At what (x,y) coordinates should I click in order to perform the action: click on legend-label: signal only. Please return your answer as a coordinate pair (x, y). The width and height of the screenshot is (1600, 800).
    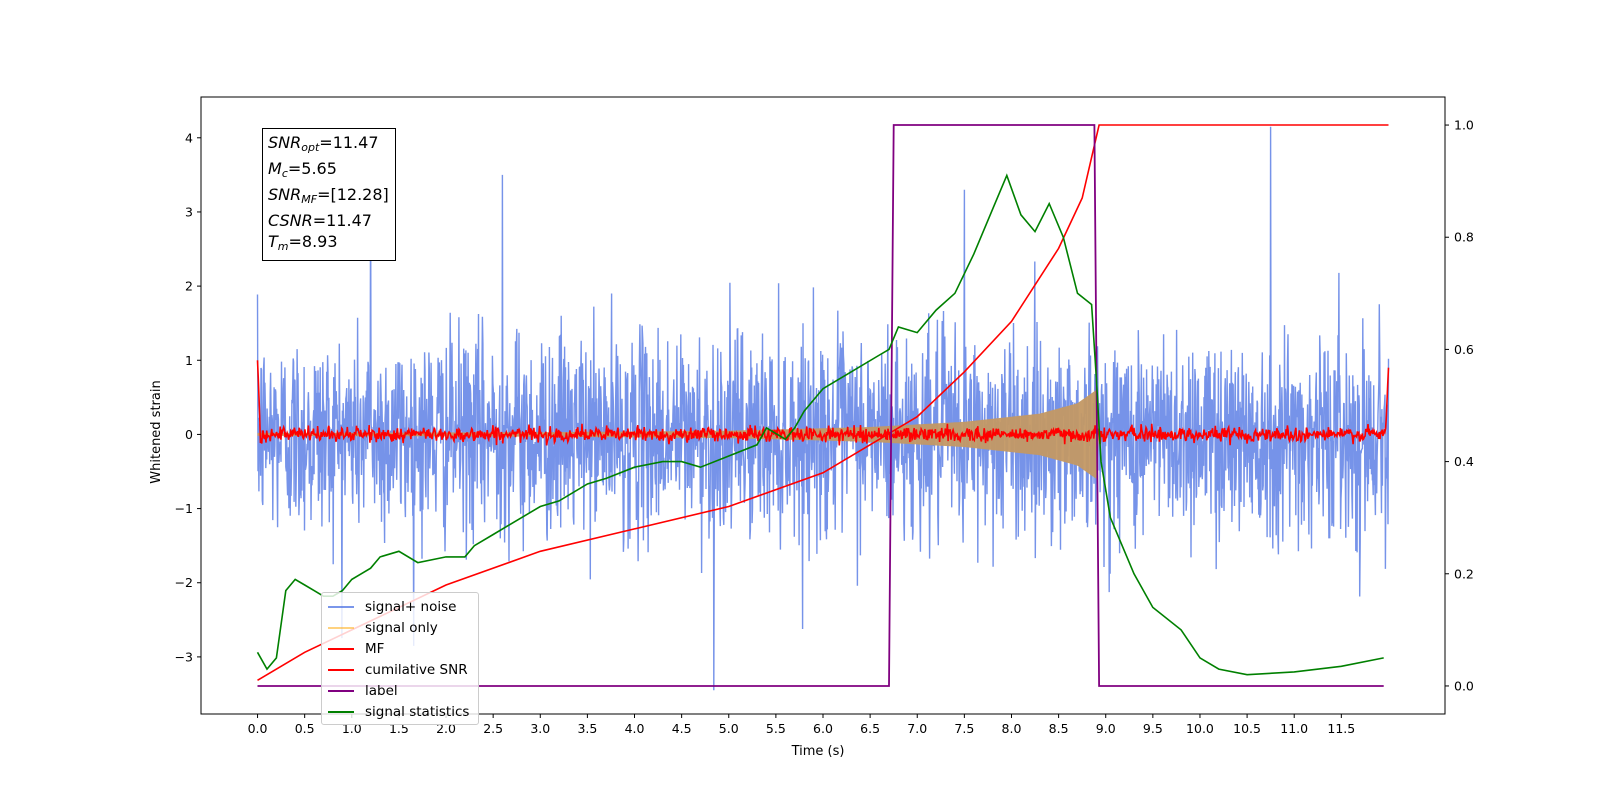
    Looking at the image, I should click on (401, 627).